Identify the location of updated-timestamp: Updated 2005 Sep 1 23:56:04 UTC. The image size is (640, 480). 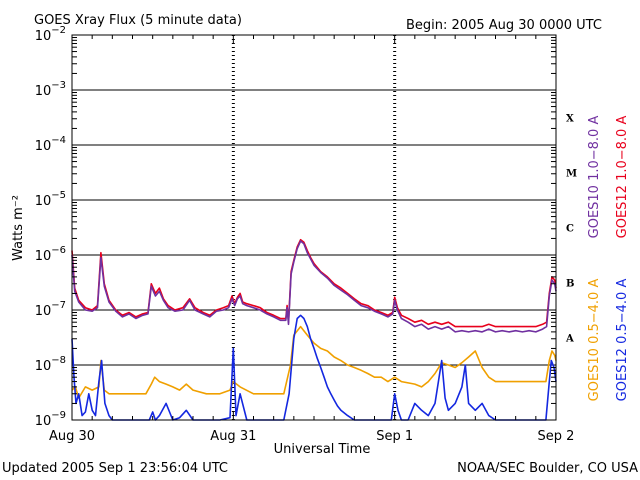
(115, 468).